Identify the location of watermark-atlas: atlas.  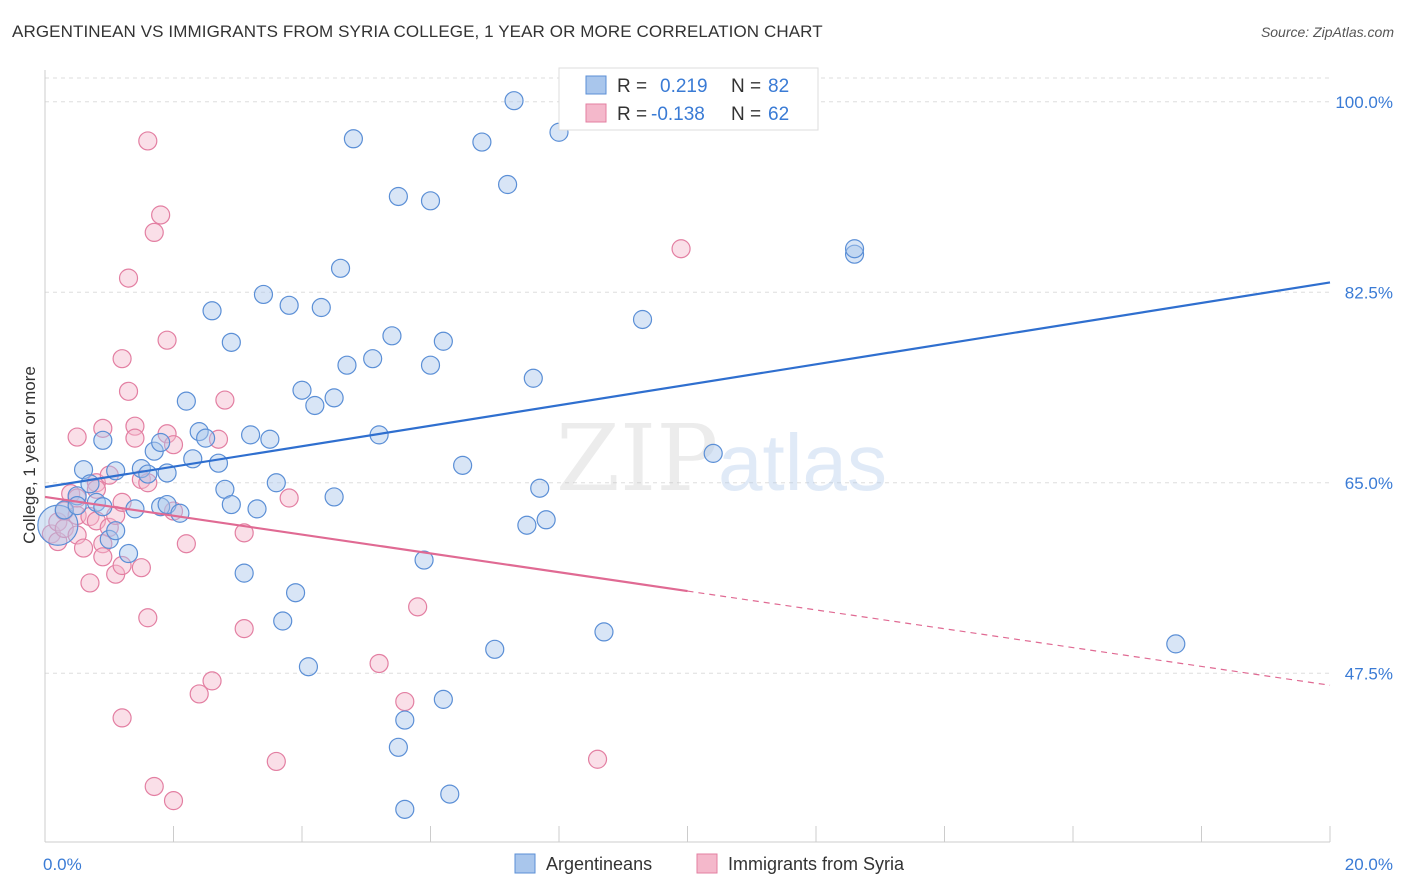
(802, 462).